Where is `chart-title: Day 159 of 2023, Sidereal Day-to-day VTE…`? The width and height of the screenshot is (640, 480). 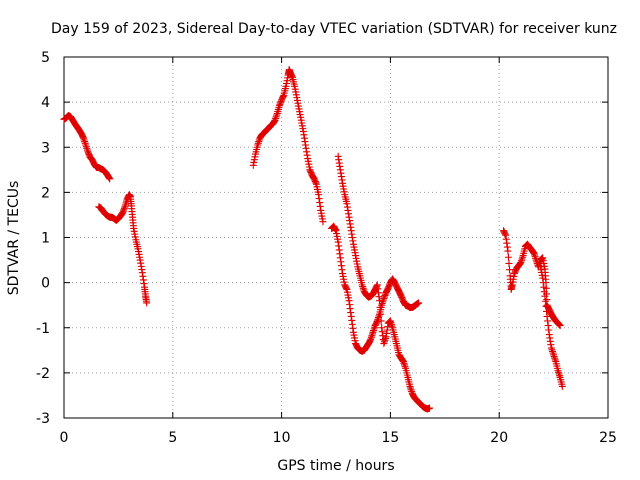
chart-title: Day 159 of 2023, Sidereal Day-to-day VTE… is located at coordinates (334, 29).